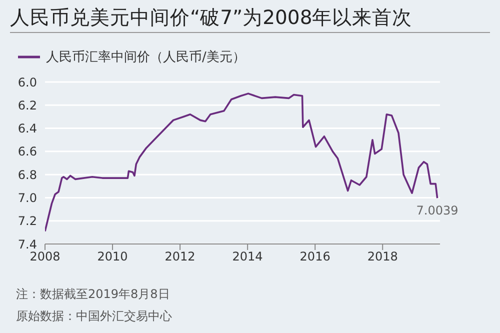 The width and height of the screenshot is (500, 333). I want to click on x-tick-label: 2014, so click(247, 257).